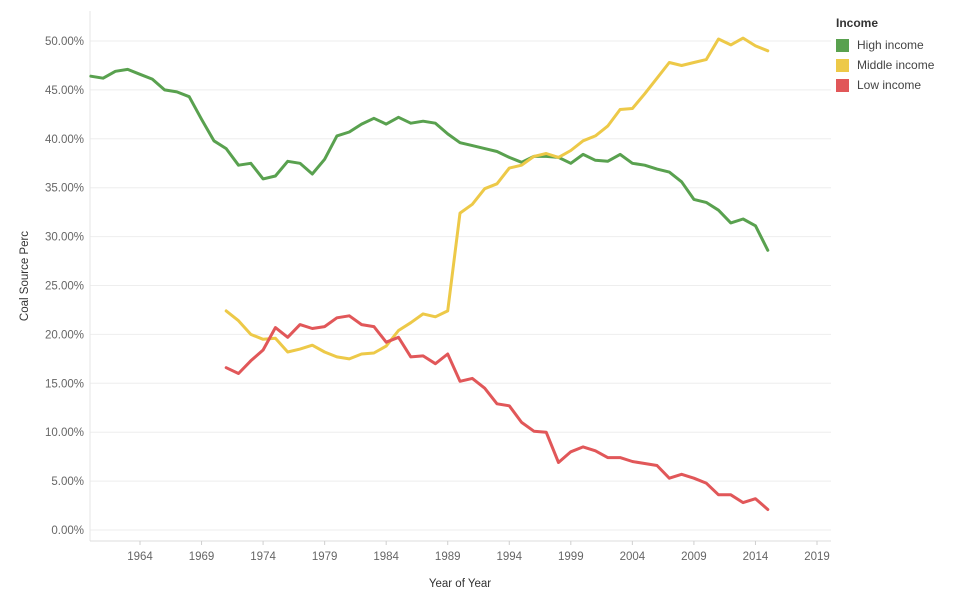  Describe the element at coordinates (140, 557) in the screenshot. I see `x-tick-label: 1964` at that location.